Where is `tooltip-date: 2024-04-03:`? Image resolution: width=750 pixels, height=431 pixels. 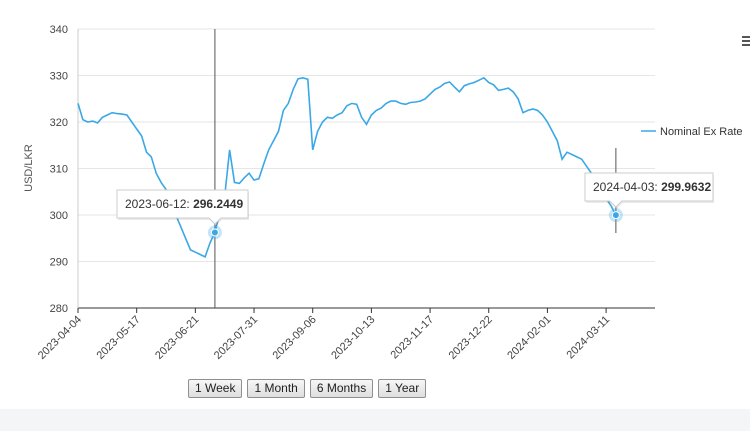
tooltip-date: 2024-04-03: is located at coordinates (627, 187).